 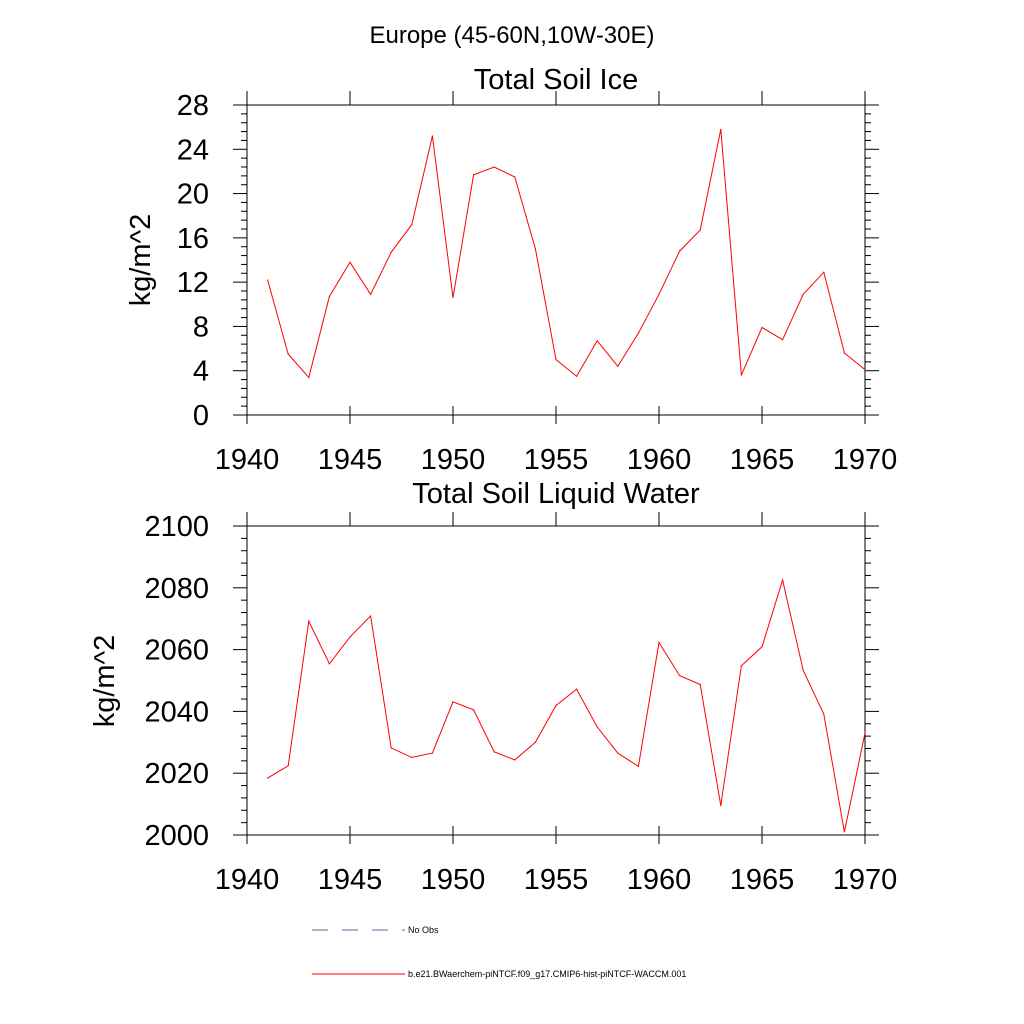 I want to click on y-tick-label: 12, so click(x=193, y=283).